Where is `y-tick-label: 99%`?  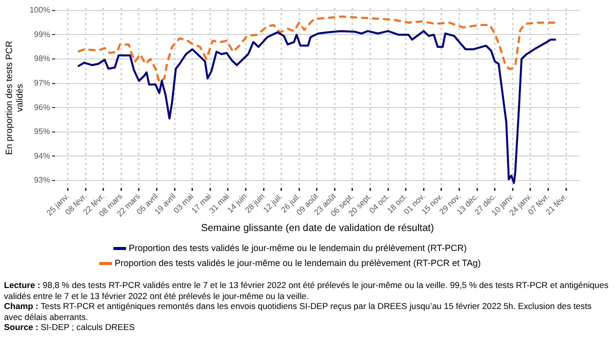 y-tick-label: 99% is located at coordinates (42, 34).